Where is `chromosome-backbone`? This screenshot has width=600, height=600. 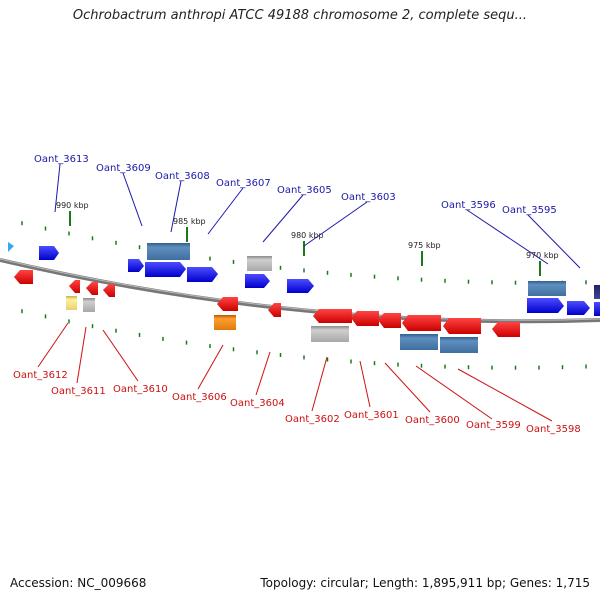
chromosome-backbone is located at coordinates (300, 291).